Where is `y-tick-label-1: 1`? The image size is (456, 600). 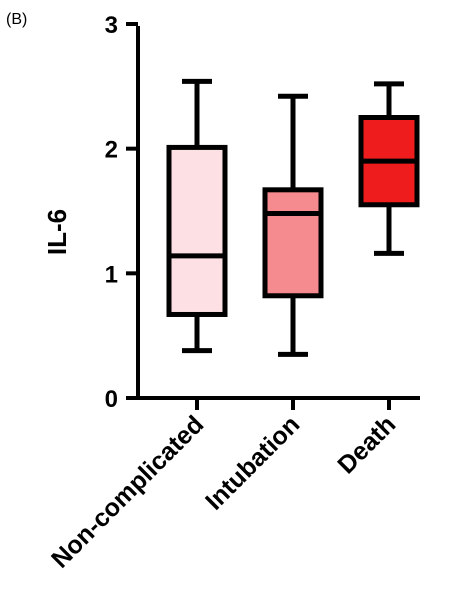
y-tick-label-1: 1 is located at coordinates (111, 274).